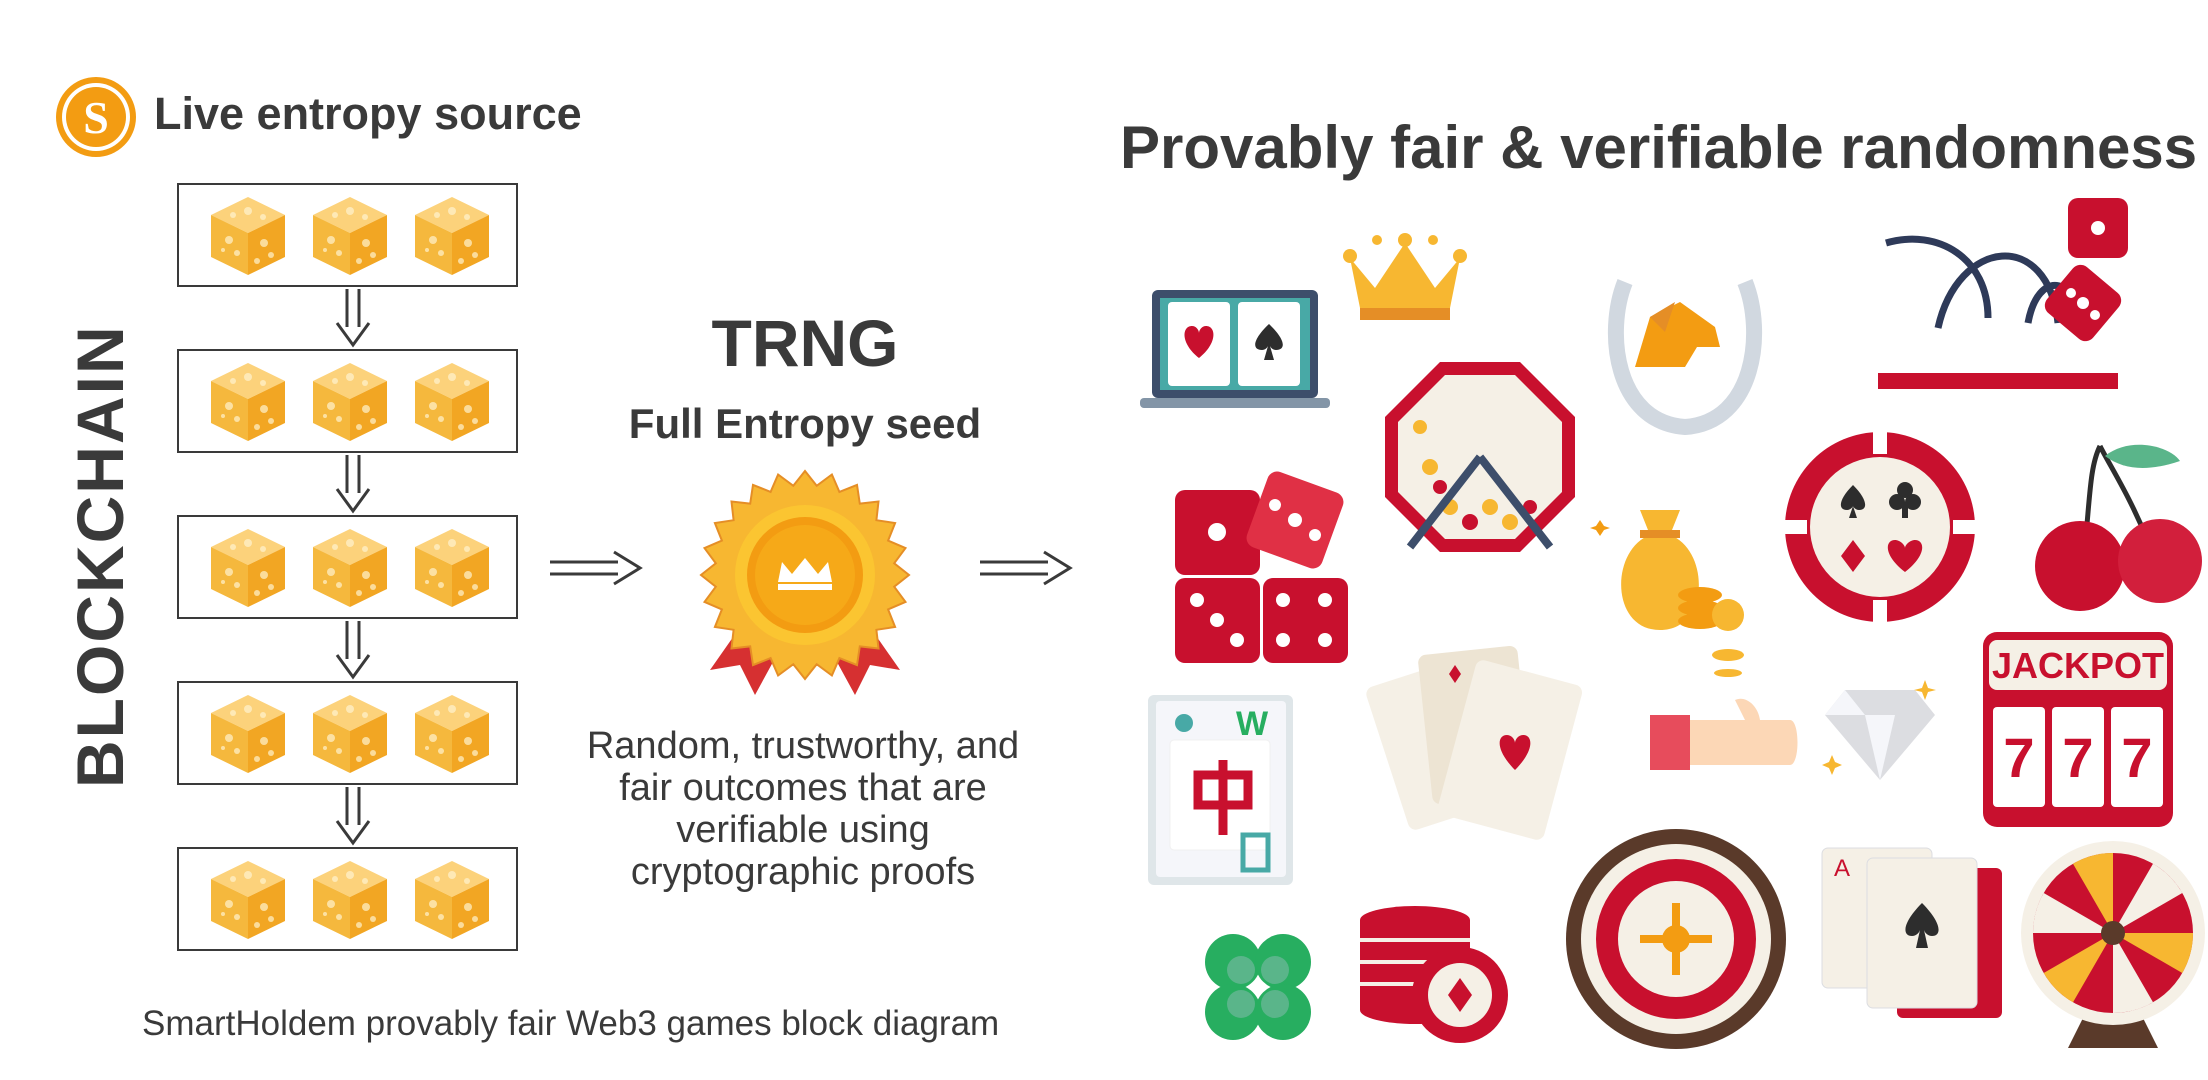 This screenshot has width=2208, height=1080. What do you see at coordinates (1911, 932) in the screenshot?
I see `ace-cards-icon: A` at bounding box center [1911, 932].